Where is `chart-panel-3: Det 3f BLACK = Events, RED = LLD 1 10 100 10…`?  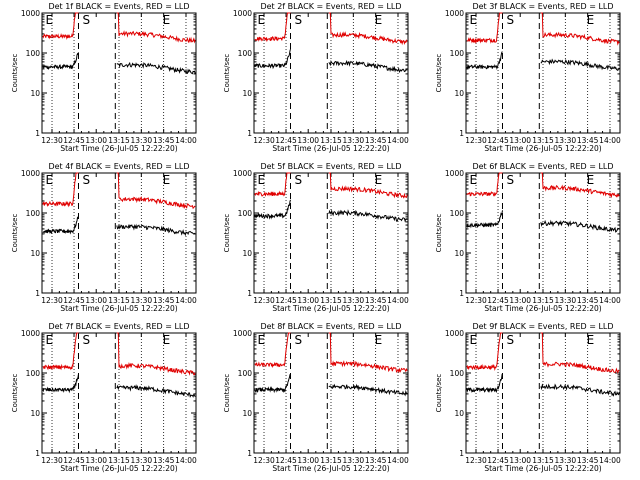
chart-panel-3: Det 3f BLACK = Events, RED = LLD 1 10 100 10… is located at coordinates (528, 77).